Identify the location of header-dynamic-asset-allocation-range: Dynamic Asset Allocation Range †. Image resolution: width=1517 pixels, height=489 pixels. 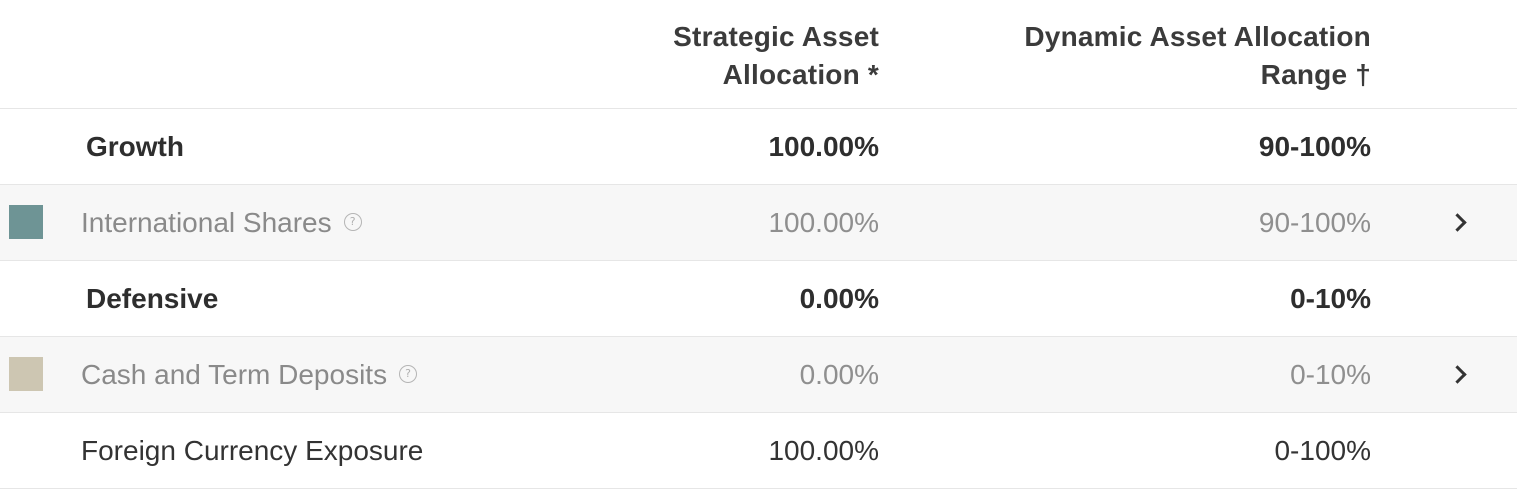
(1161, 56).